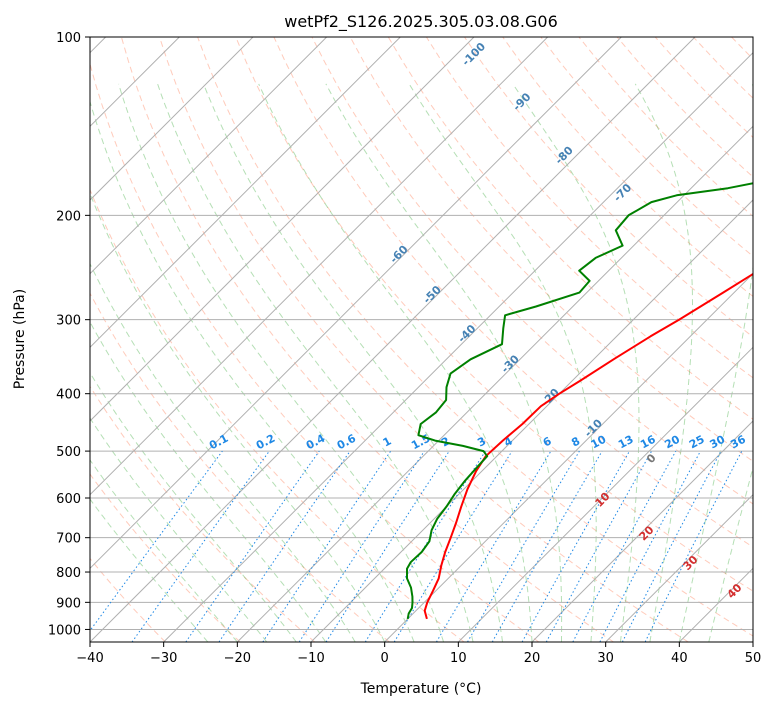 The width and height of the screenshot is (775, 708). What do you see at coordinates (679, 658) in the screenshot?
I see `x-tick-label: 40` at bounding box center [679, 658].